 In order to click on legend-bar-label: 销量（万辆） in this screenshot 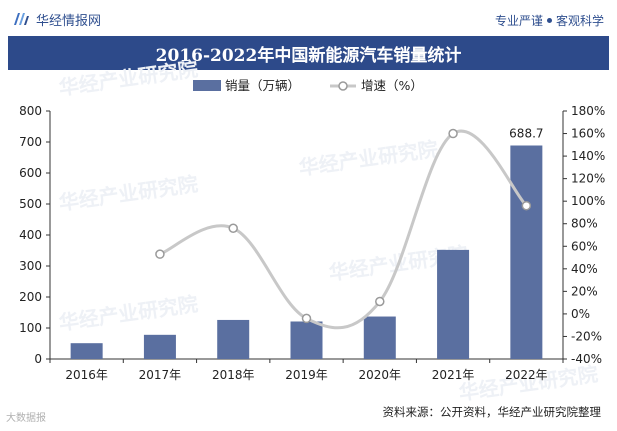, I will do `click(262, 85)`.